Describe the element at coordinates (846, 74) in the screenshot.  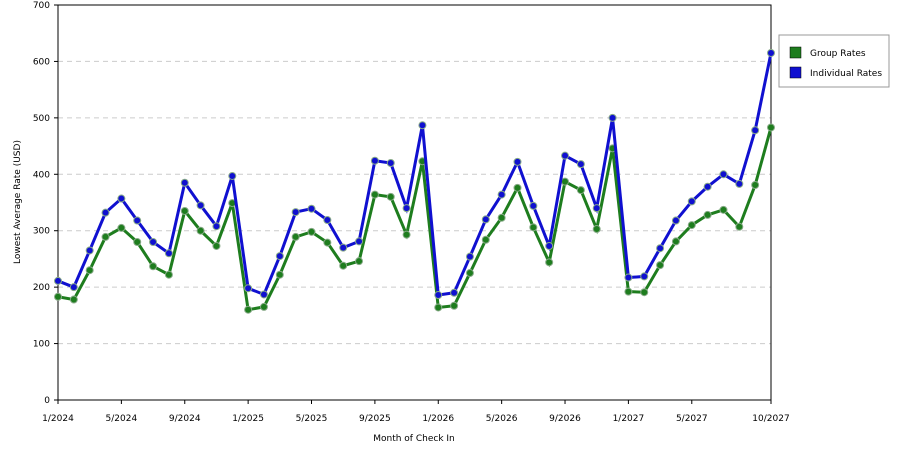
I see `legend-label: Individual Rates` at that location.